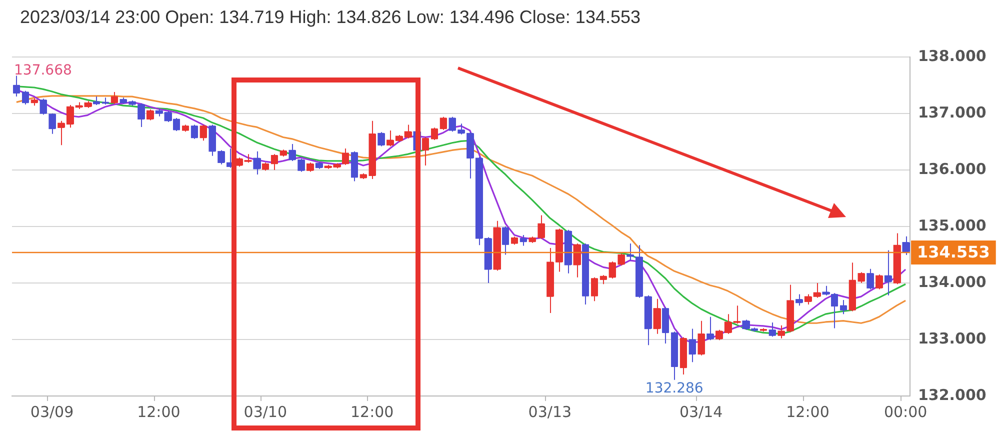 The image size is (1000, 433). Describe the element at coordinates (52, 411) in the screenshot. I see `x-tick-label: 03/09` at that location.